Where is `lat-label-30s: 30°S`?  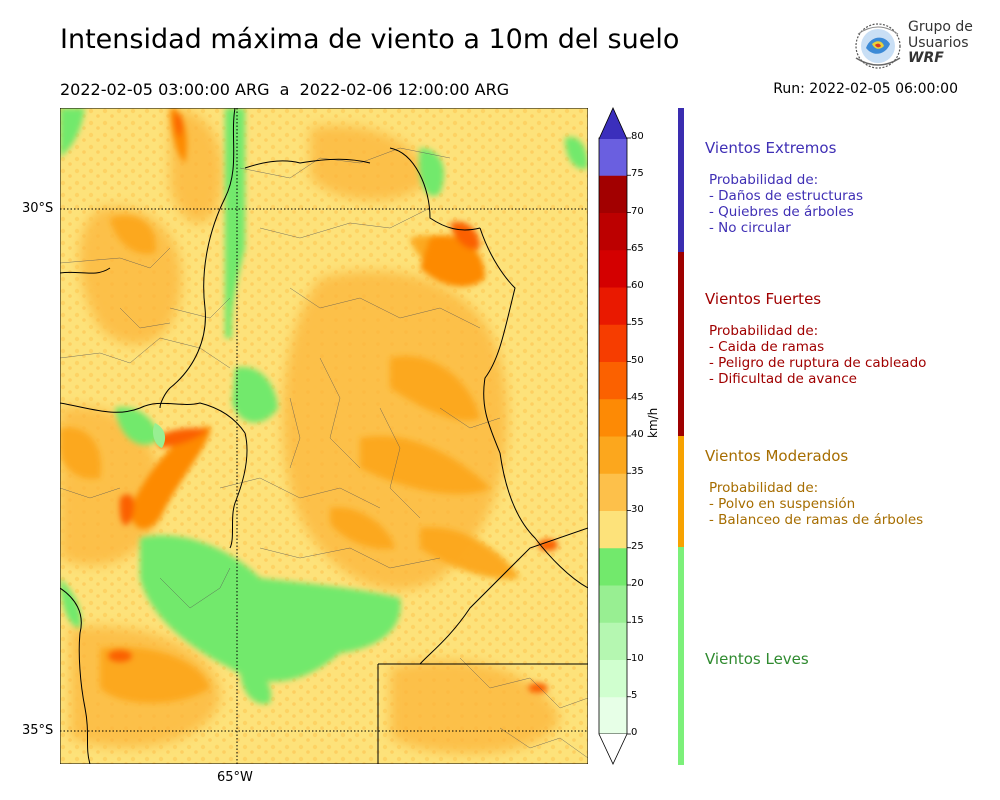
lat-label-30s: 30°S is located at coordinates (38, 208).